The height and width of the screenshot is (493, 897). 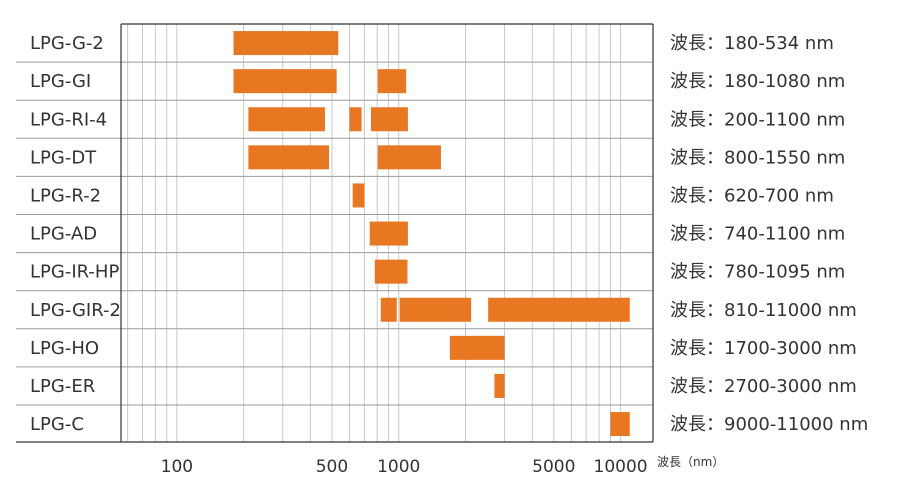 What do you see at coordinates (757, 234) in the screenshot?
I see `range-label: 波長：740-1100 nm` at bounding box center [757, 234].